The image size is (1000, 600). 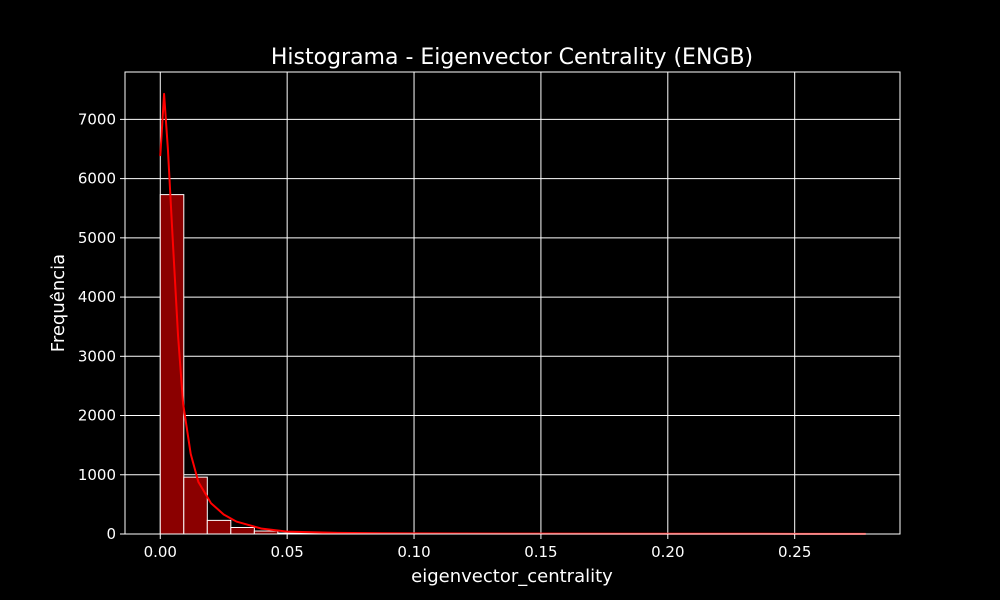 I want to click on y-tick-label: 0, so click(x=111, y=534).